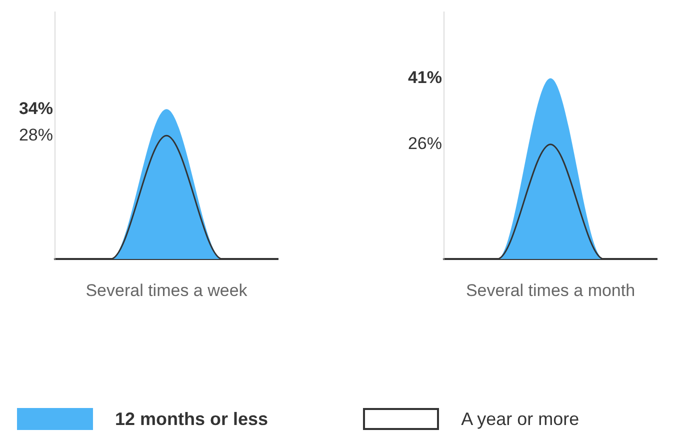 This screenshot has width=679, height=433. Describe the element at coordinates (425, 144) in the screenshot. I see `y-tick-label: 26%` at that location.